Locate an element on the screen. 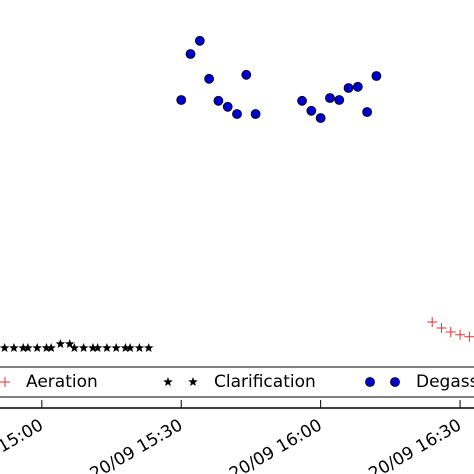 The image size is (474, 474). x-tick-label: 20/09 15:00 is located at coordinates (23, 444).